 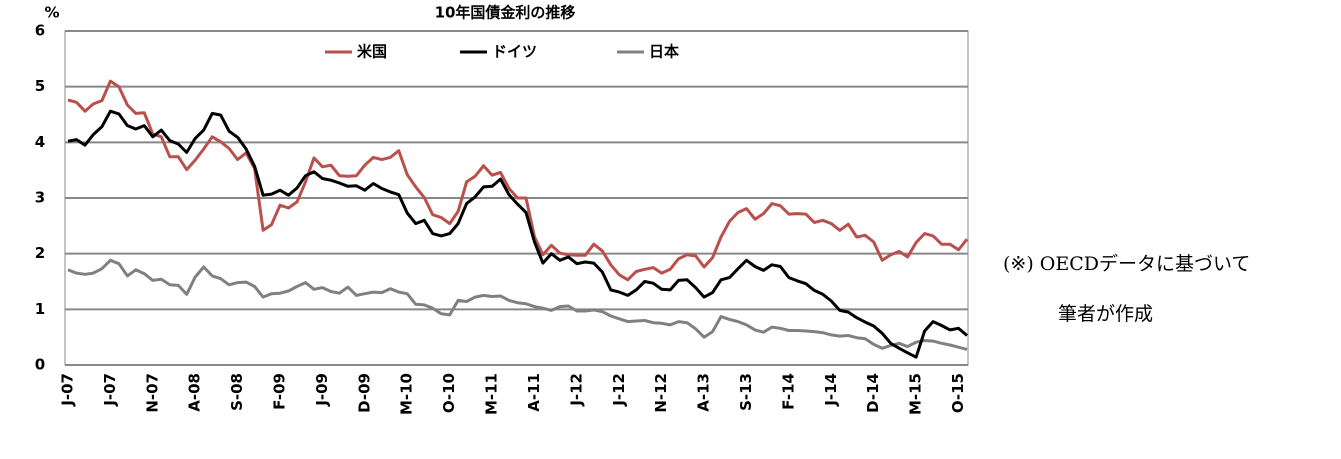 What do you see at coordinates (40, 198) in the screenshot?
I see `y-tick-label: 3` at bounding box center [40, 198].